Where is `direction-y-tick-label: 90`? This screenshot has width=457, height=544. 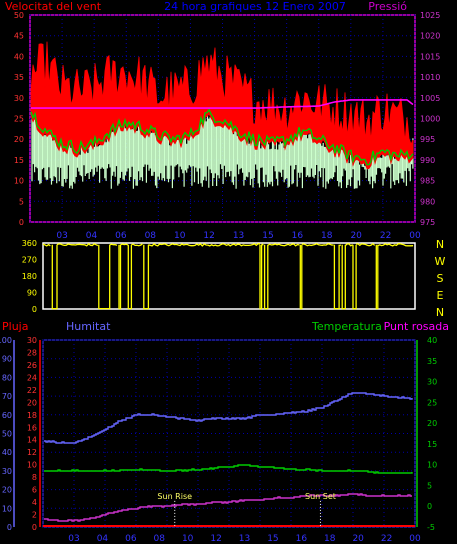 direction-y-tick-label: 90 is located at coordinates (32, 293).